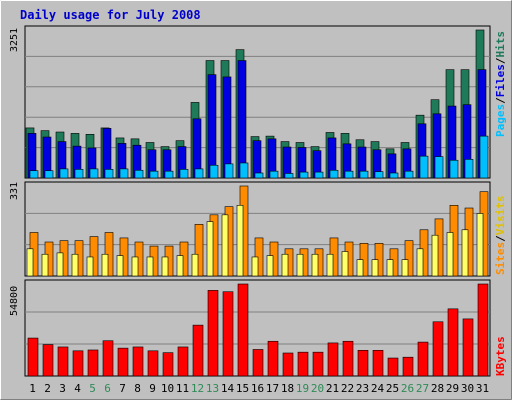 Image resolution: width=512 pixels, height=405 pixels. What do you see at coordinates (242, 388) in the screenshot?
I see `day-label-15: 15` at bounding box center [242, 388].